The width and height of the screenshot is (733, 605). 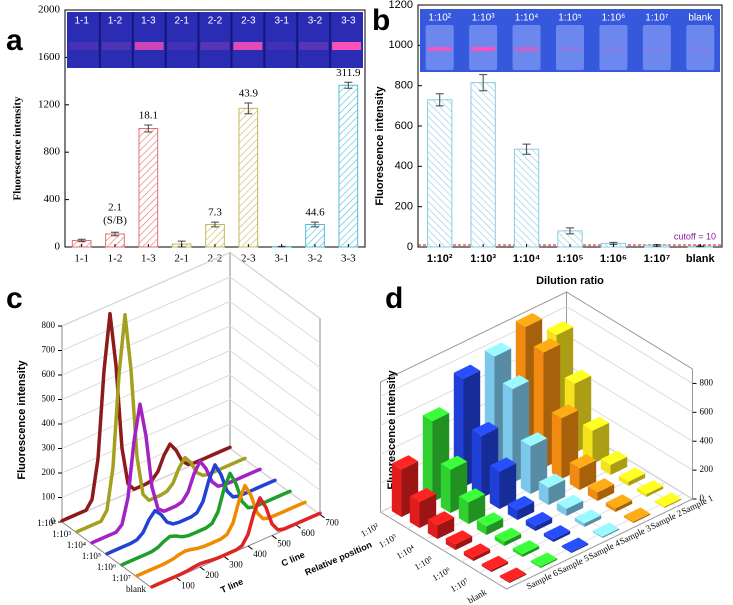 What do you see at coordinates (442, 574) in the screenshot?
I see `category-label: 1:10⁶` at bounding box center [442, 574].